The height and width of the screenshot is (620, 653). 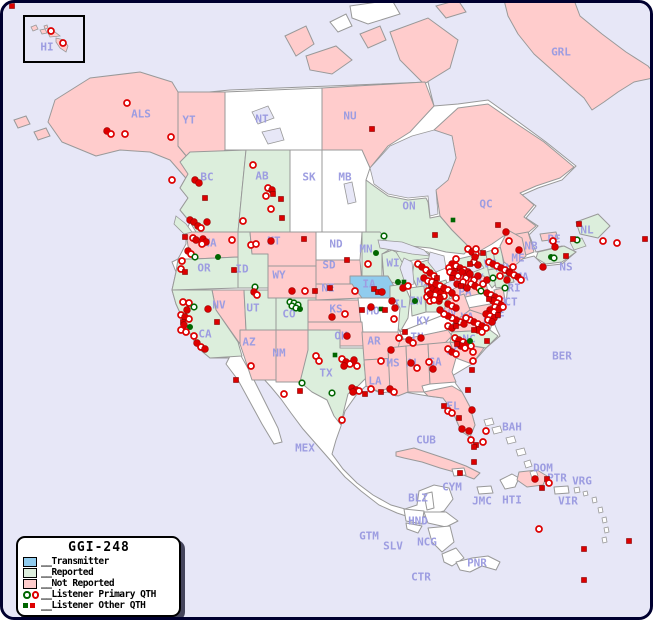 I want to click on label-GRL: GRL, so click(x=561, y=52).